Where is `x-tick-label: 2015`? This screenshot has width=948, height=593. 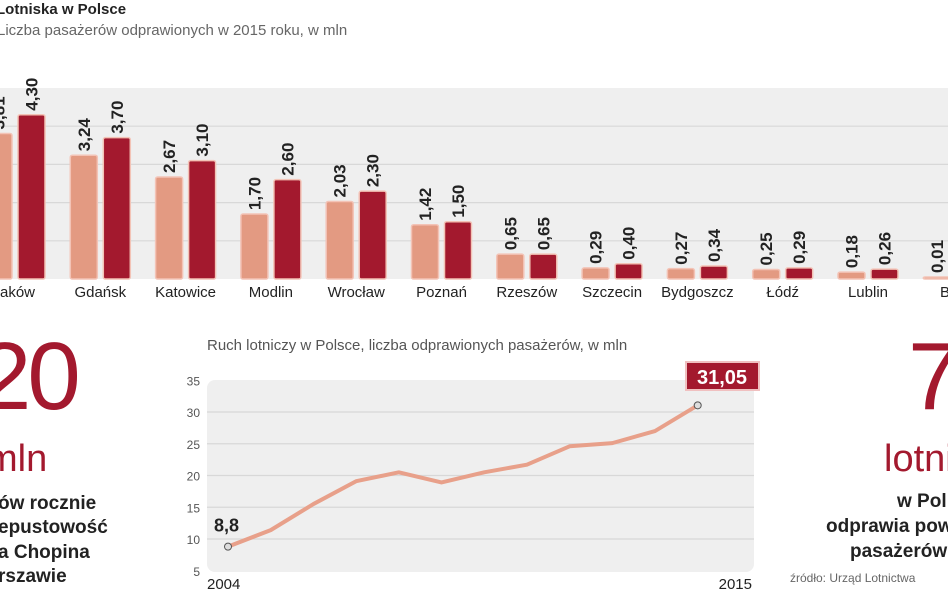
x-tick-label: 2015 is located at coordinates (735, 584).